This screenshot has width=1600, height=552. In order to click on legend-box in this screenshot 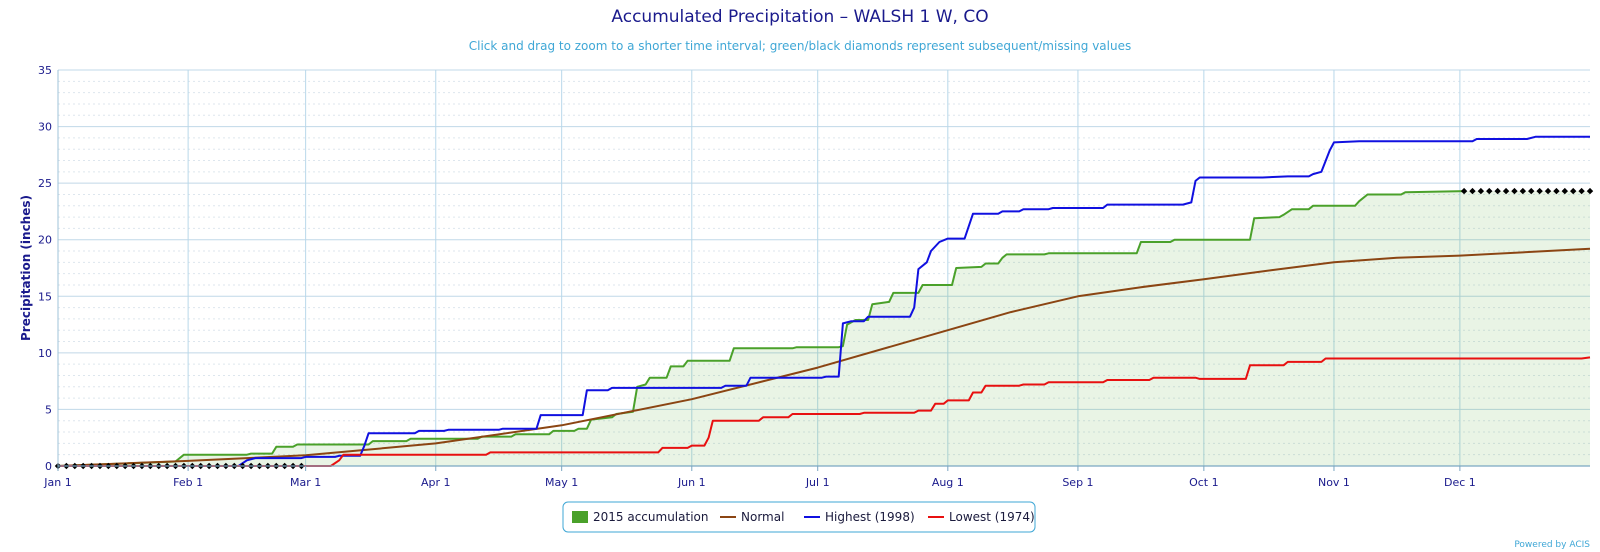, I will do `click(799, 517)`.